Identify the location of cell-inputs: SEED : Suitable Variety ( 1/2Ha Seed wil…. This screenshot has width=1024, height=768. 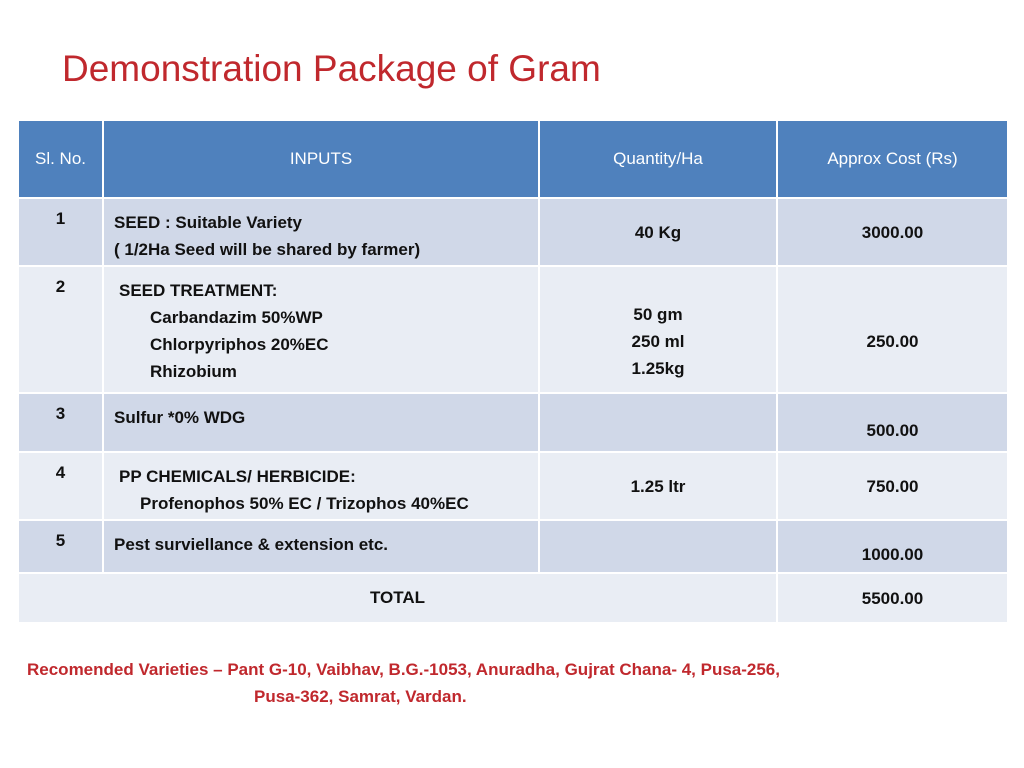
(321, 232).